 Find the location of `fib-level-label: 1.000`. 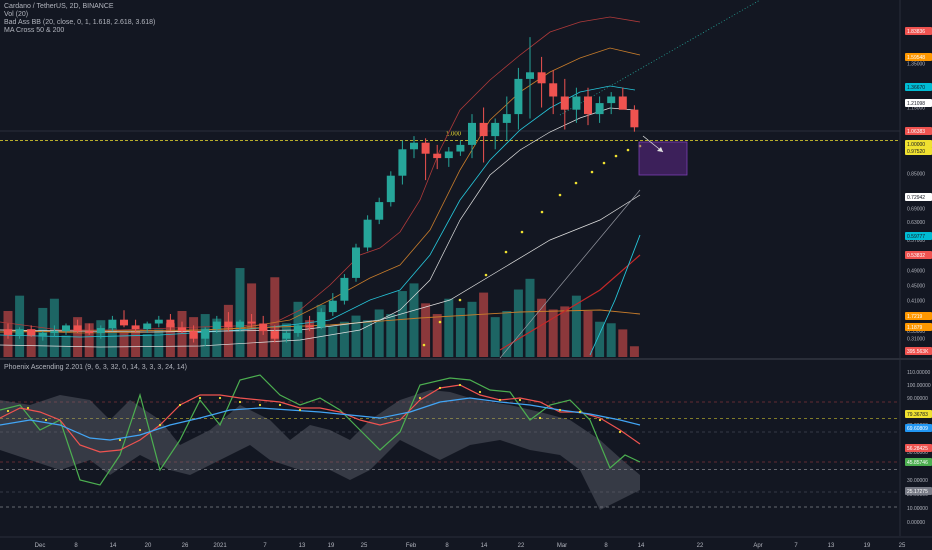

fib-level-label: 1.000 is located at coordinates (454, 135).